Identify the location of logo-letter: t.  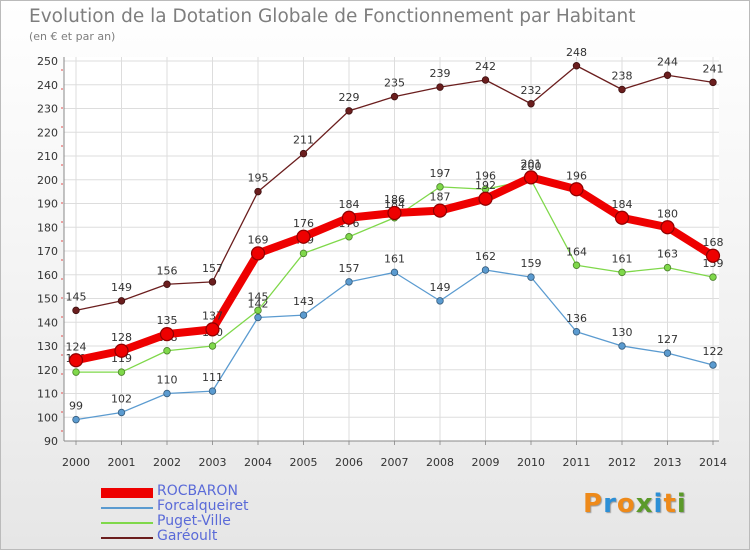
(670, 504).